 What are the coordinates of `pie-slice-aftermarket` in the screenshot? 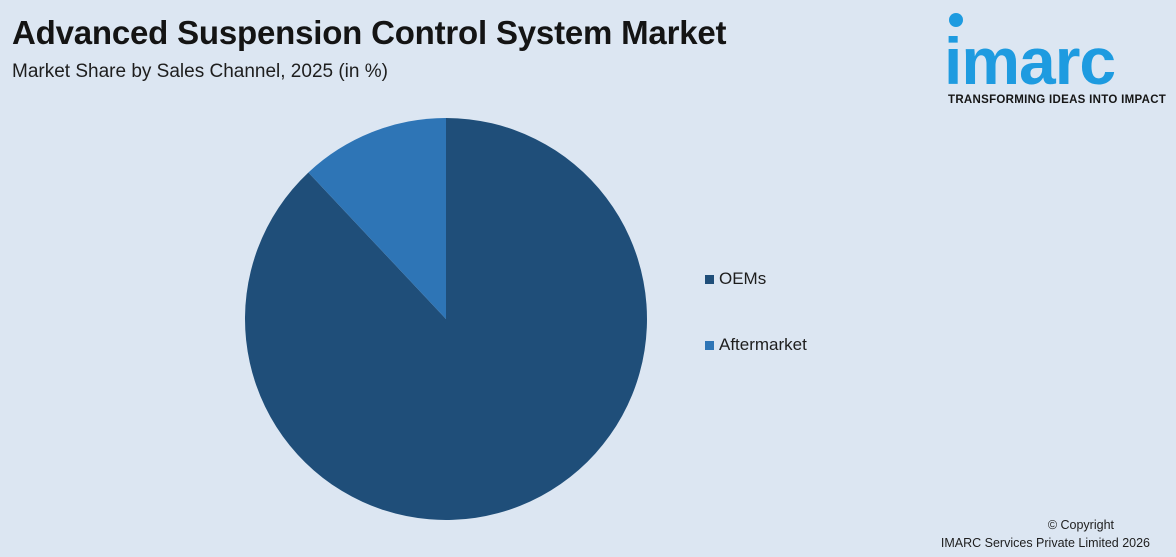 It's located at (377, 218).